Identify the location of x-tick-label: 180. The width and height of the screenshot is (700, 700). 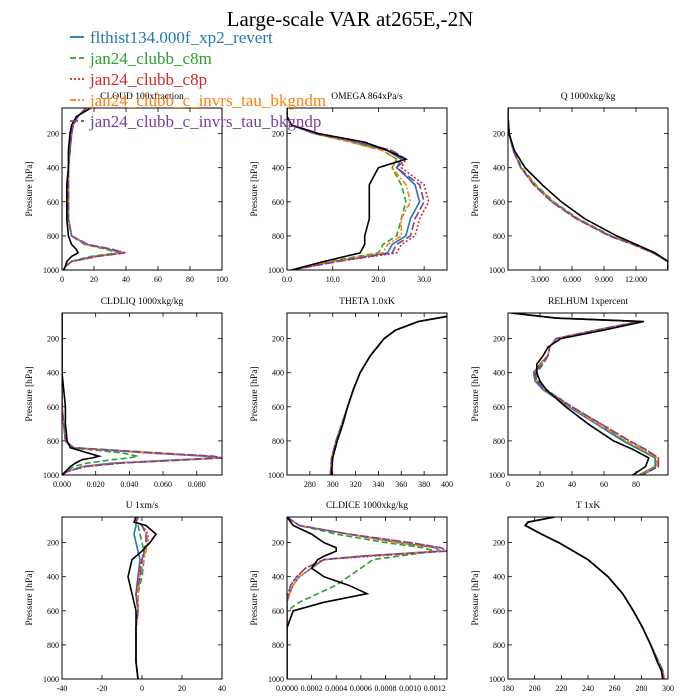
(508, 688).